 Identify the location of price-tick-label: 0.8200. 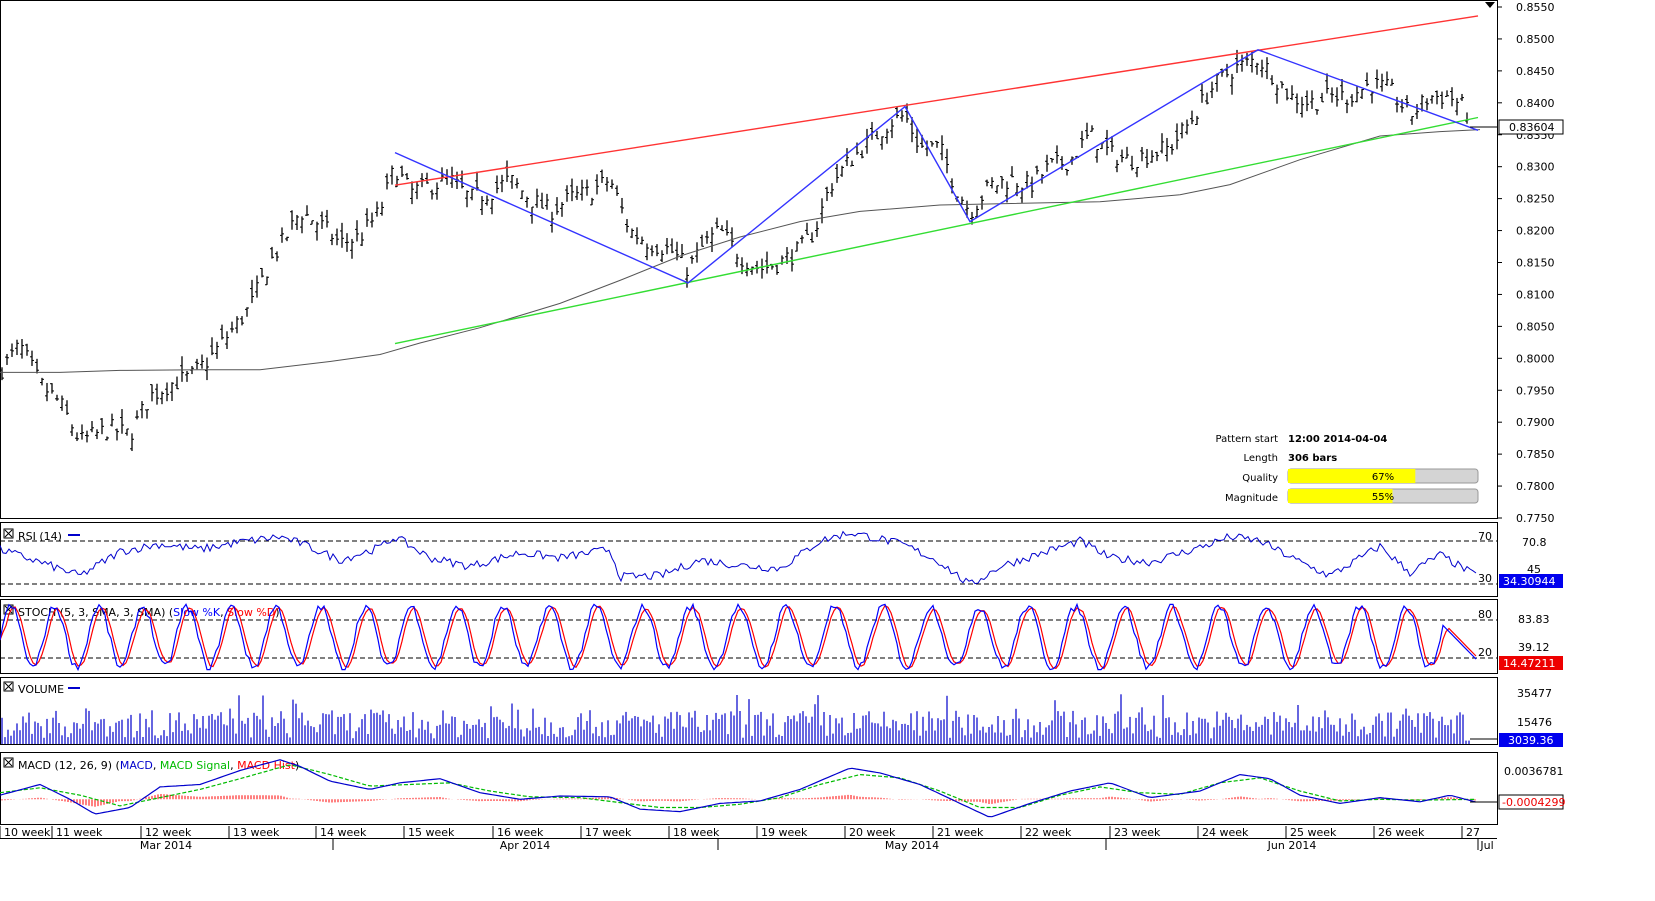
(1535, 231).